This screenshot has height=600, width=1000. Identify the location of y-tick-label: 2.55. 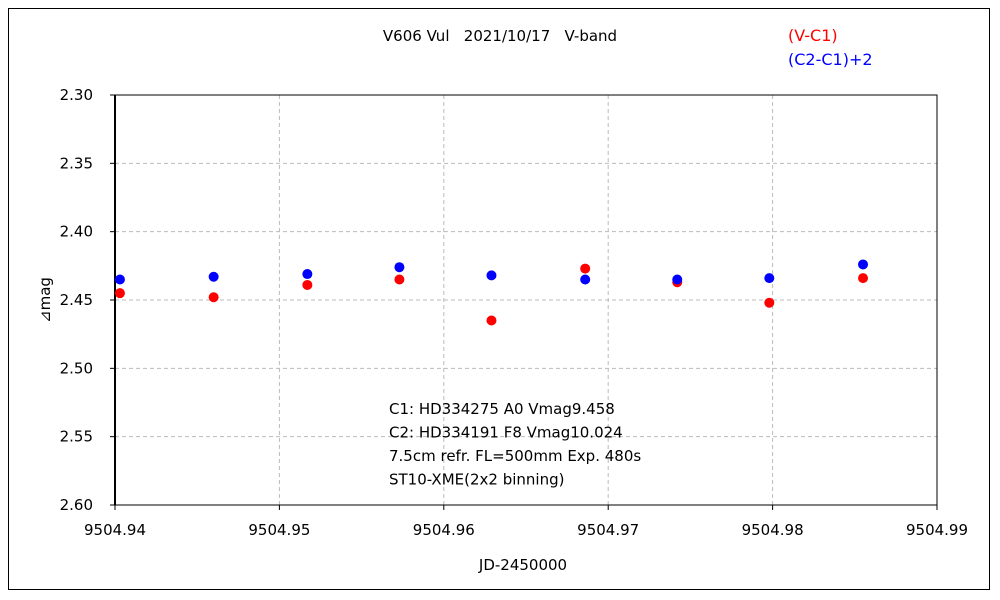
(76, 437).